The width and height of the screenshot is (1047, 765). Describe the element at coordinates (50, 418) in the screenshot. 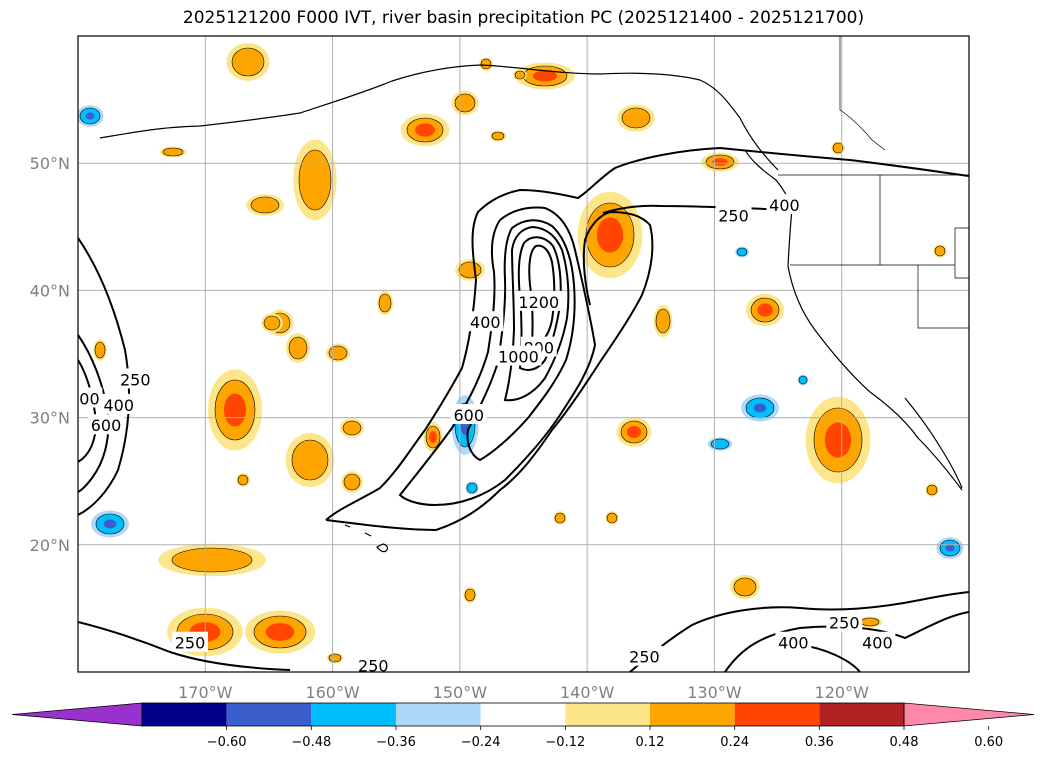

I see `lat-tick-label: 30°N` at that location.